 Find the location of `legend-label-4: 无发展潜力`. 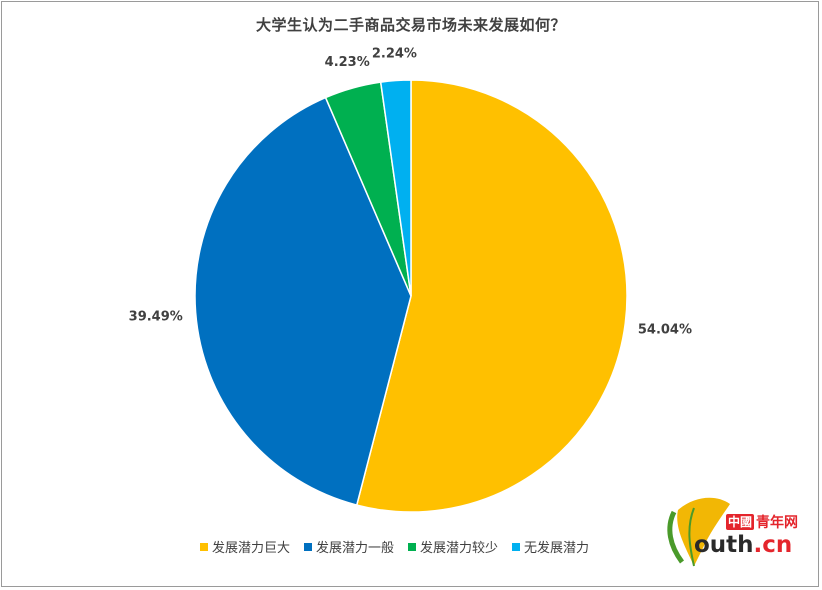

legend-label-4: 无发展潜力 is located at coordinates (557, 548).